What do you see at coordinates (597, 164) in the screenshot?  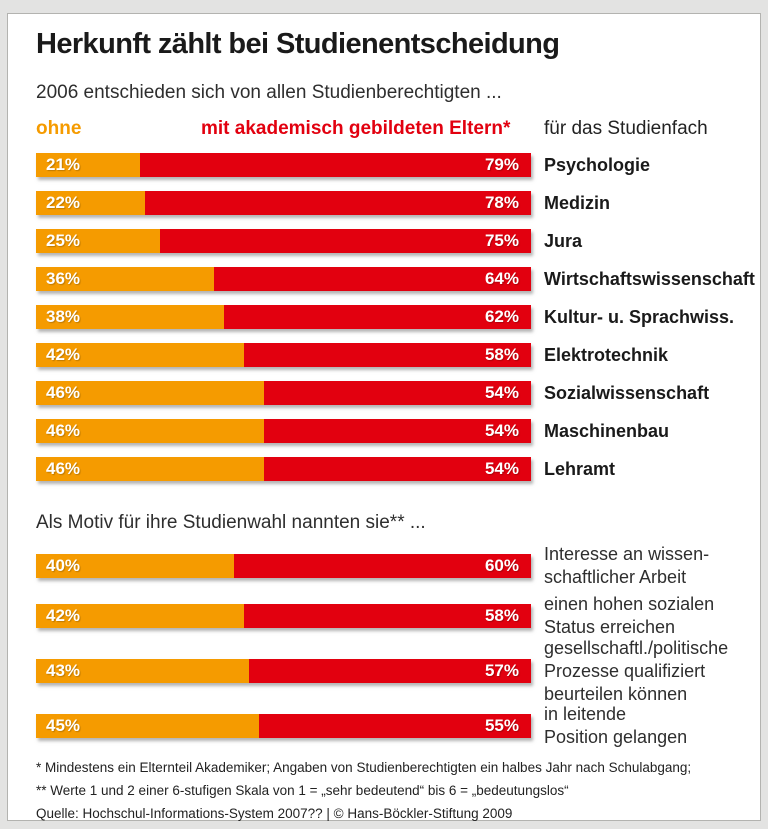 I see `category-label: Psychologie` at bounding box center [597, 164].